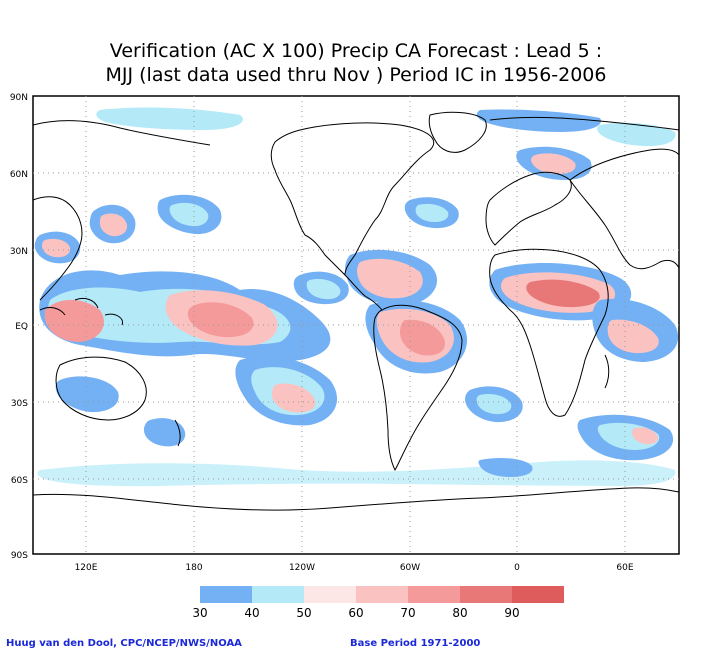 This screenshot has width=712, height=650. What do you see at coordinates (415, 643) in the screenshot?
I see `credit-base-period: Base Period 1971-2000` at bounding box center [415, 643].